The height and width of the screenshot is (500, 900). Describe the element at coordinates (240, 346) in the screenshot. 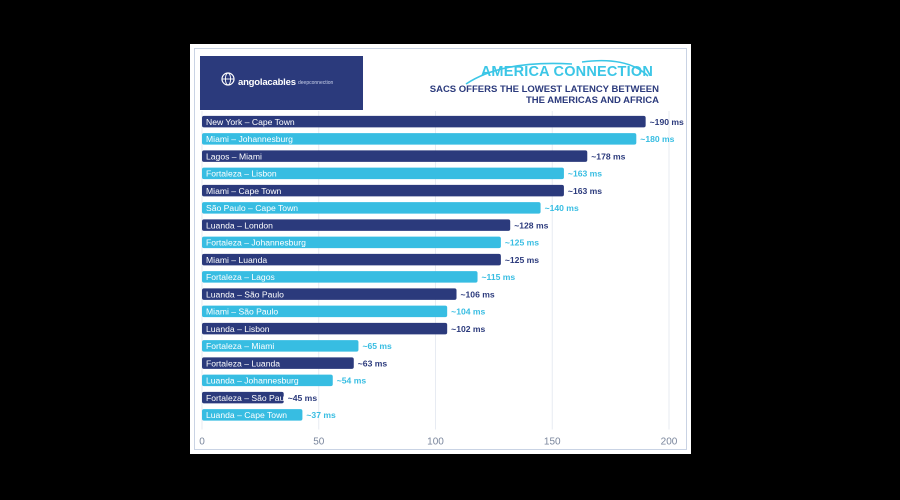

I see `bar-category-label: Fortaleza – Miami` at that location.